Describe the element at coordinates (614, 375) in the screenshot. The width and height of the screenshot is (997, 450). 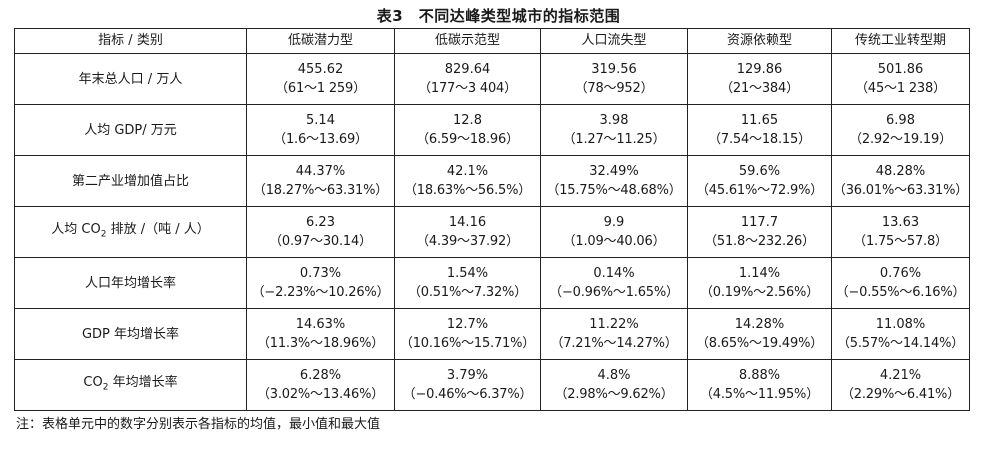
I see `cell-mean: 4.8%` at that location.